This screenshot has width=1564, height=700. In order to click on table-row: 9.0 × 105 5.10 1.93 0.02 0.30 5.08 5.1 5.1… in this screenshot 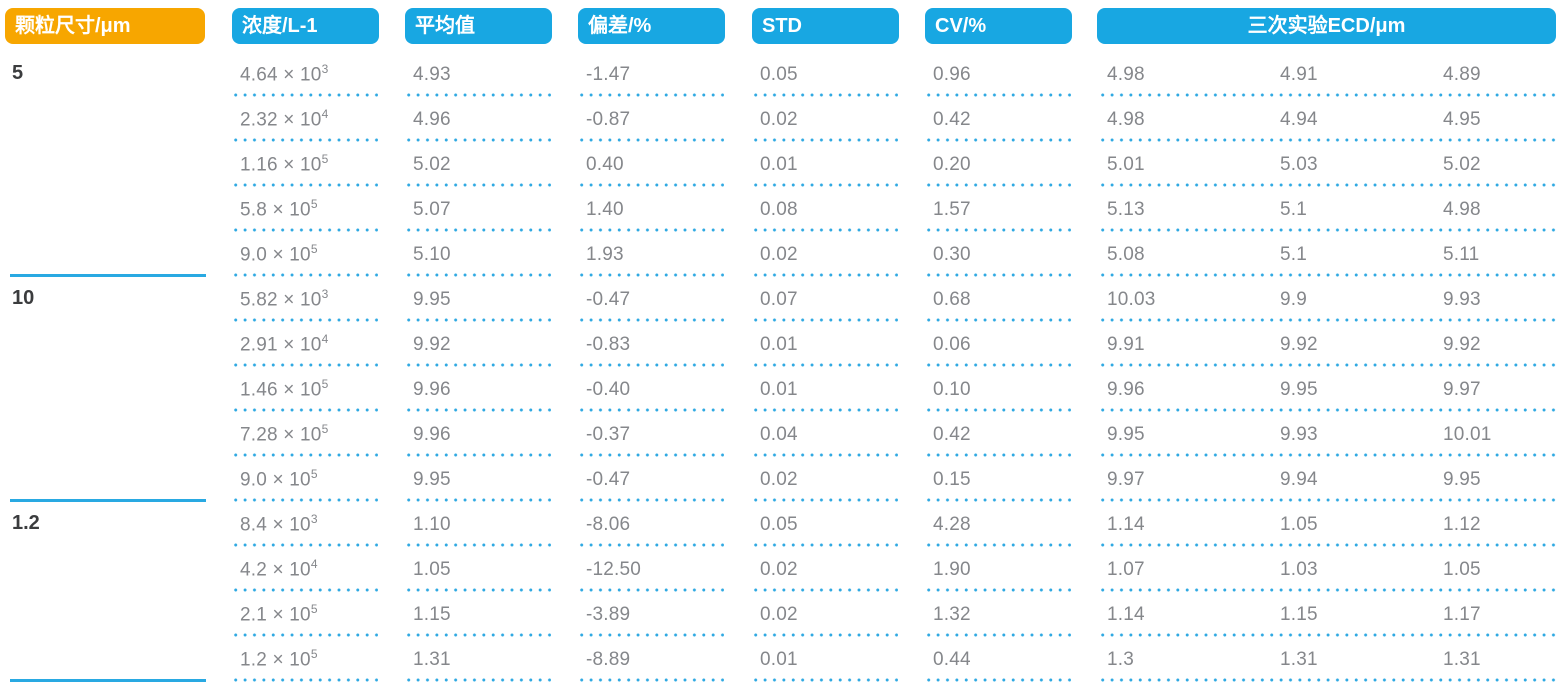, I will do `click(897, 254)`.